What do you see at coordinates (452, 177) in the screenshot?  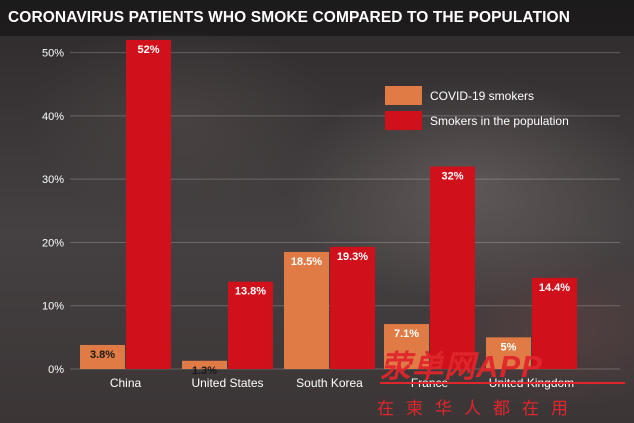 I see `data-label: 32%` at bounding box center [452, 177].